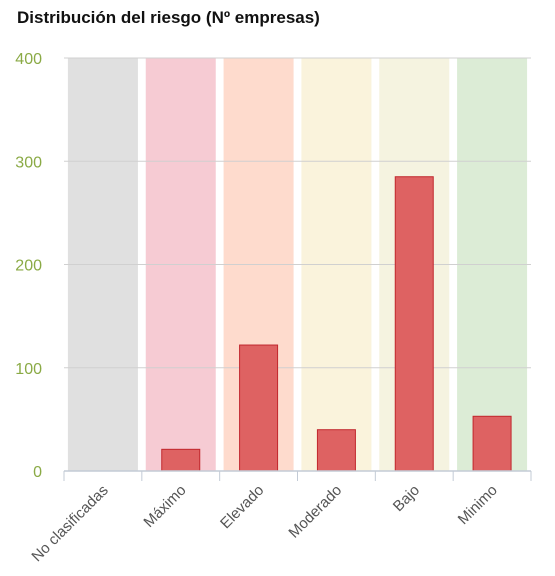 This screenshot has height=576, width=555. I want to click on x-tick-label: Elevado, so click(242, 507).